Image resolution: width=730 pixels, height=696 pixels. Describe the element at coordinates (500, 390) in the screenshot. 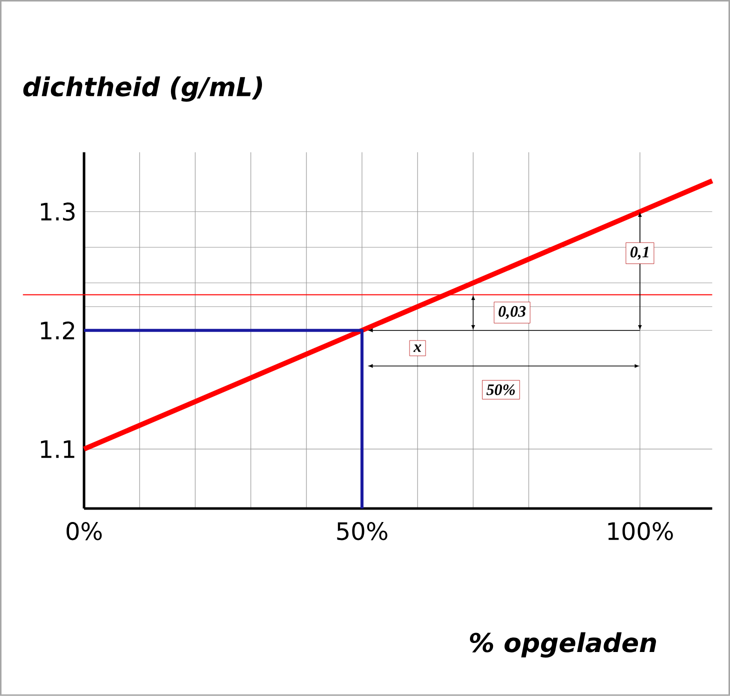

I see `annotation: 50%` at that location.